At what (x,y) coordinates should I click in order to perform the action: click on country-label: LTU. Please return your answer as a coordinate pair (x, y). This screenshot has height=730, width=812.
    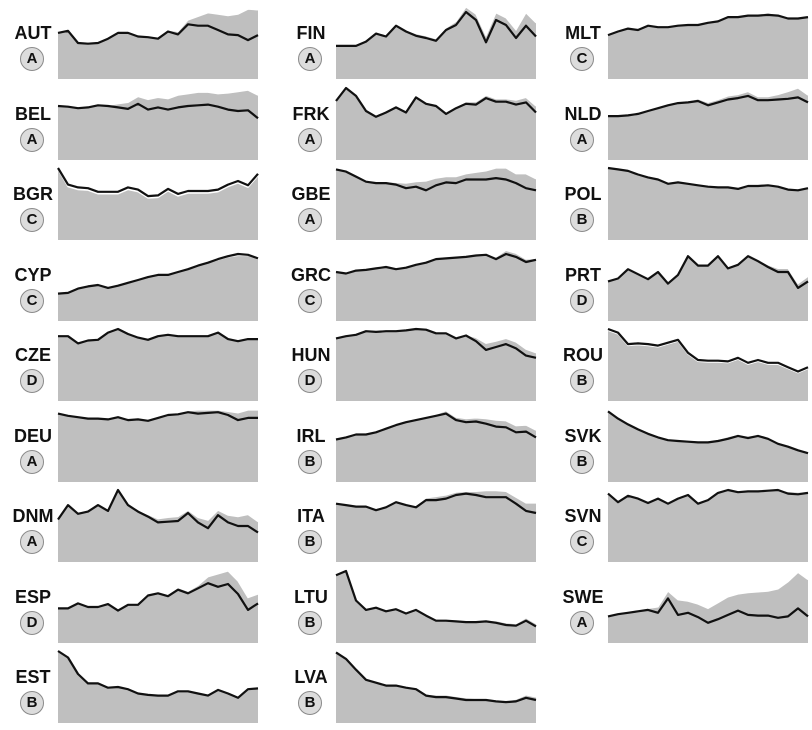
    Looking at the image, I should click on (311, 597).